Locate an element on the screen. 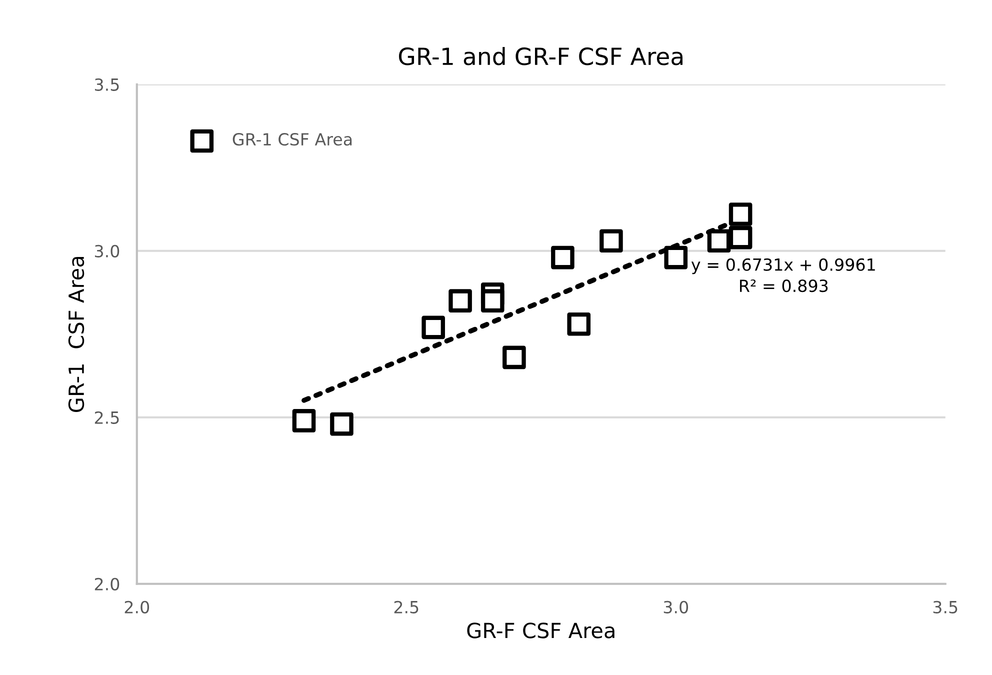 This screenshot has height=675, width=992. y-tick-label: 3.5 is located at coordinates (106, 84).